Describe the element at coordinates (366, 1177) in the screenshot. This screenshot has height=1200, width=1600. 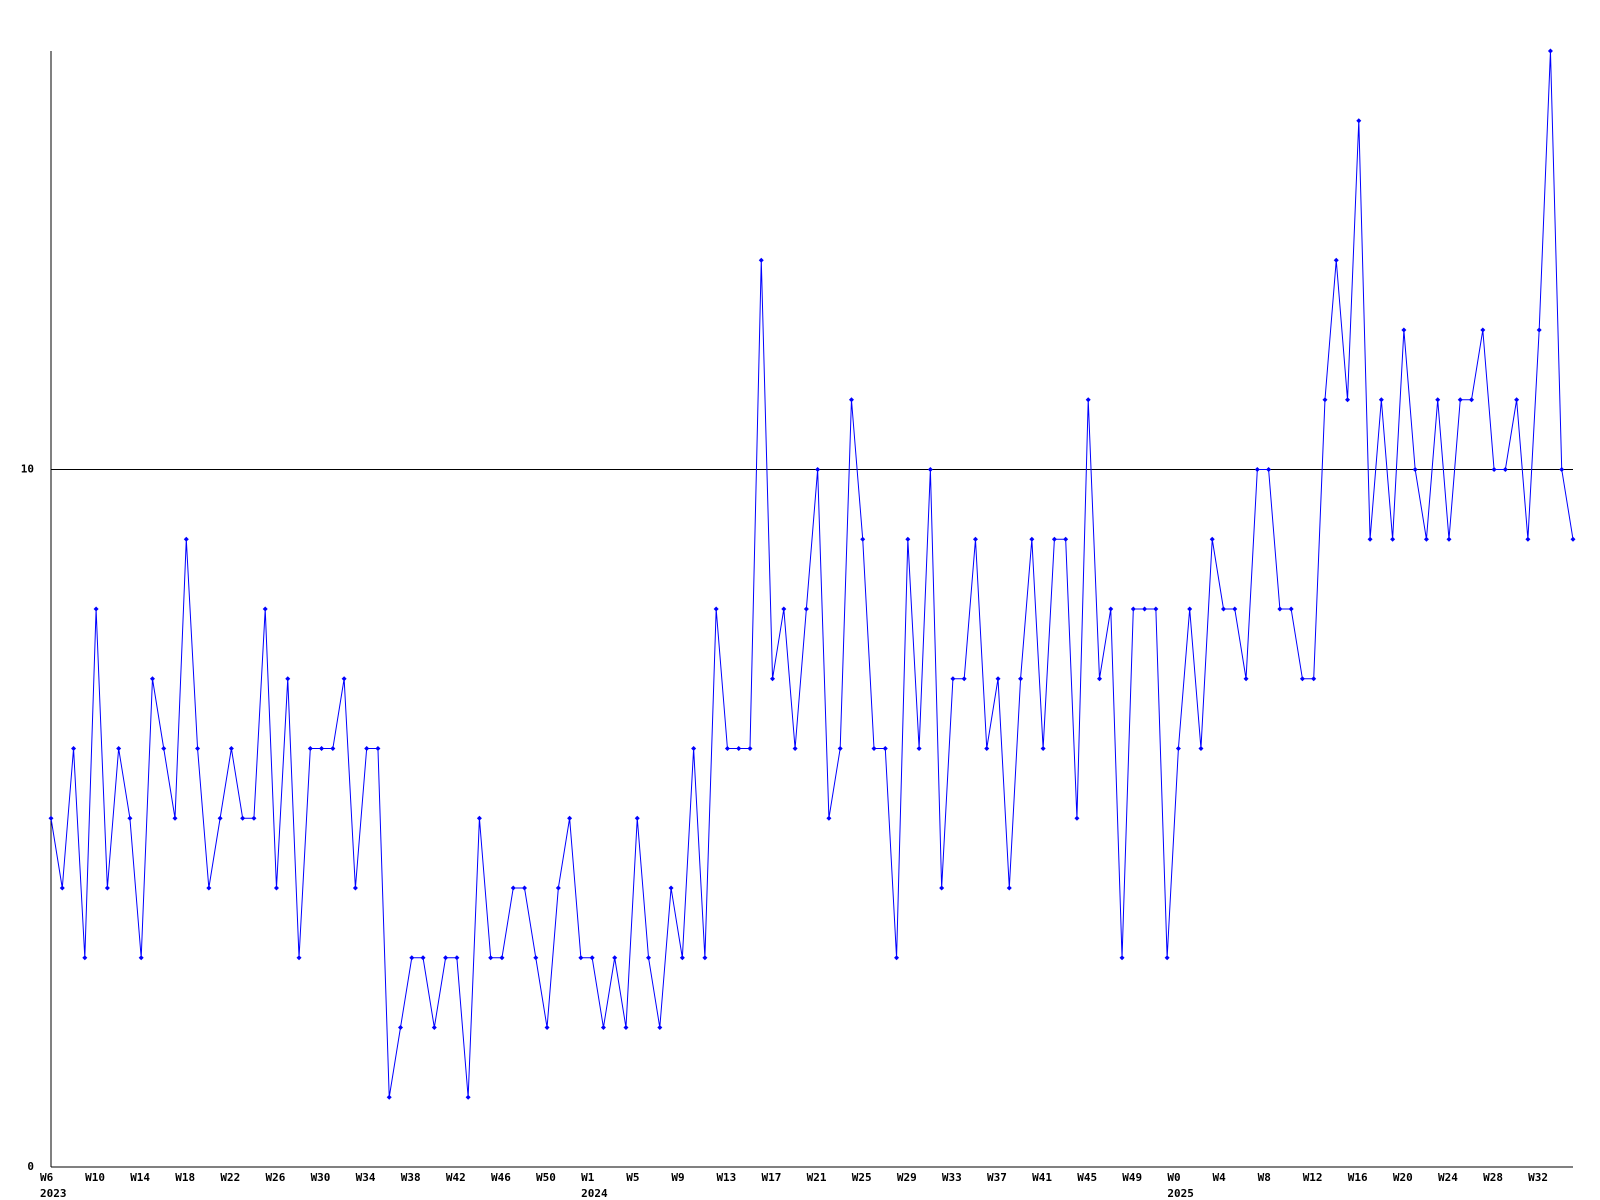
I see `x-tick-label: W34` at that location.